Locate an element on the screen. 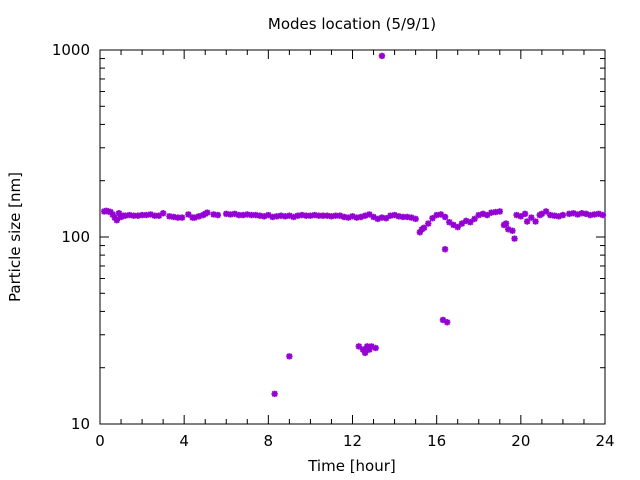 Image resolution: width=640 pixels, height=480 pixels. x-tick-label: 20 is located at coordinates (520, 441).